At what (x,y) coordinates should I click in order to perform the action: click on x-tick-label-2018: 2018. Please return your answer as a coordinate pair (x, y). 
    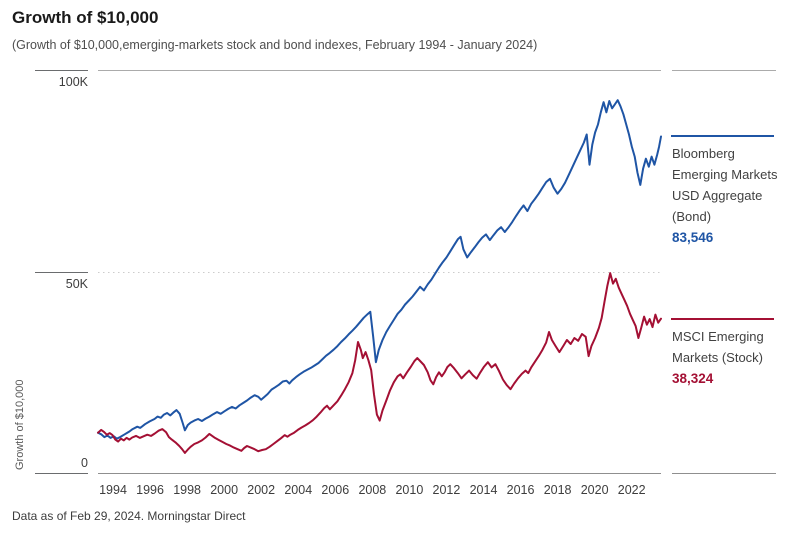
    Looking at the image, I should click on (557, 490).